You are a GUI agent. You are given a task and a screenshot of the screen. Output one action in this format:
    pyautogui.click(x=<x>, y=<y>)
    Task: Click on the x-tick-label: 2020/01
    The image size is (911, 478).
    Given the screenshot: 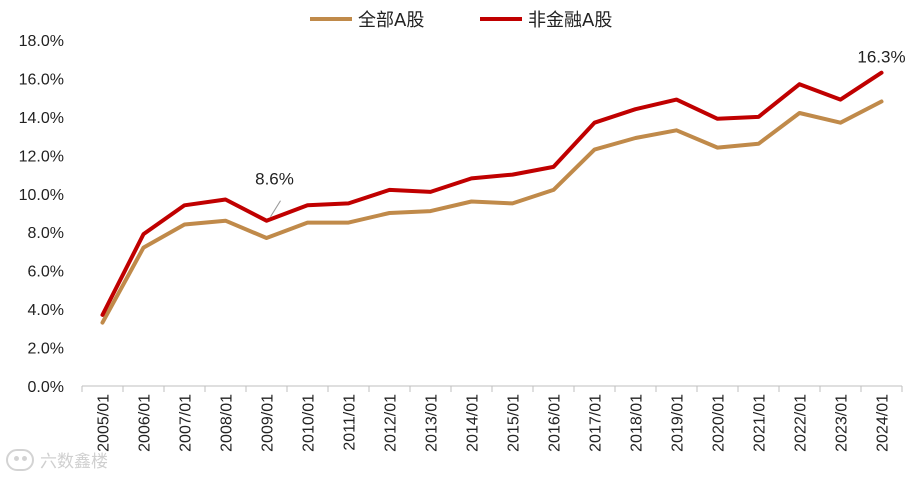 What is the action you would take?
    pyautogui.click(x=719, y=423)
    